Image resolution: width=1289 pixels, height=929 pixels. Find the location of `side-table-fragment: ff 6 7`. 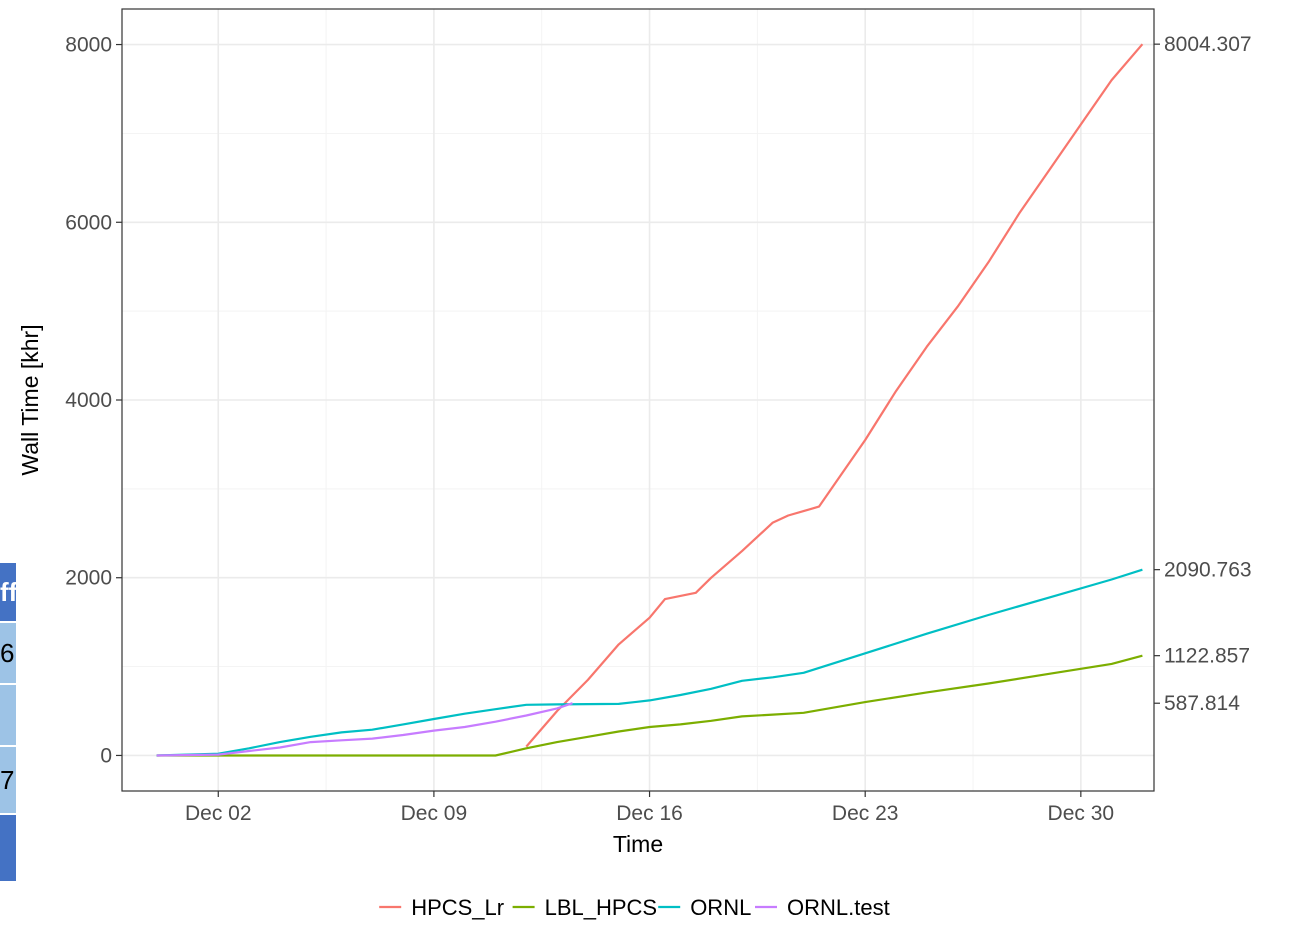

side-table-fragment: ff 6 7 is located at coordinates (8, 722).